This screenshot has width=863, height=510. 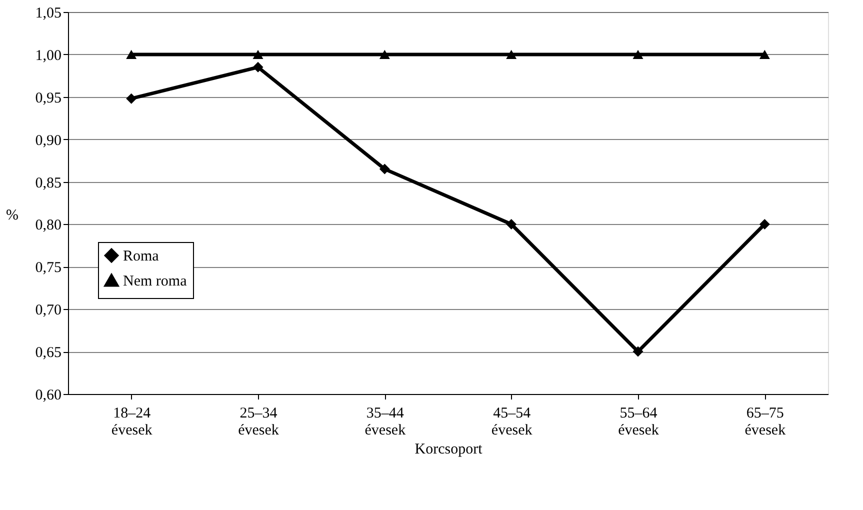 I want to click on y-tick-label: 0,60, so click(x=48, y=396).